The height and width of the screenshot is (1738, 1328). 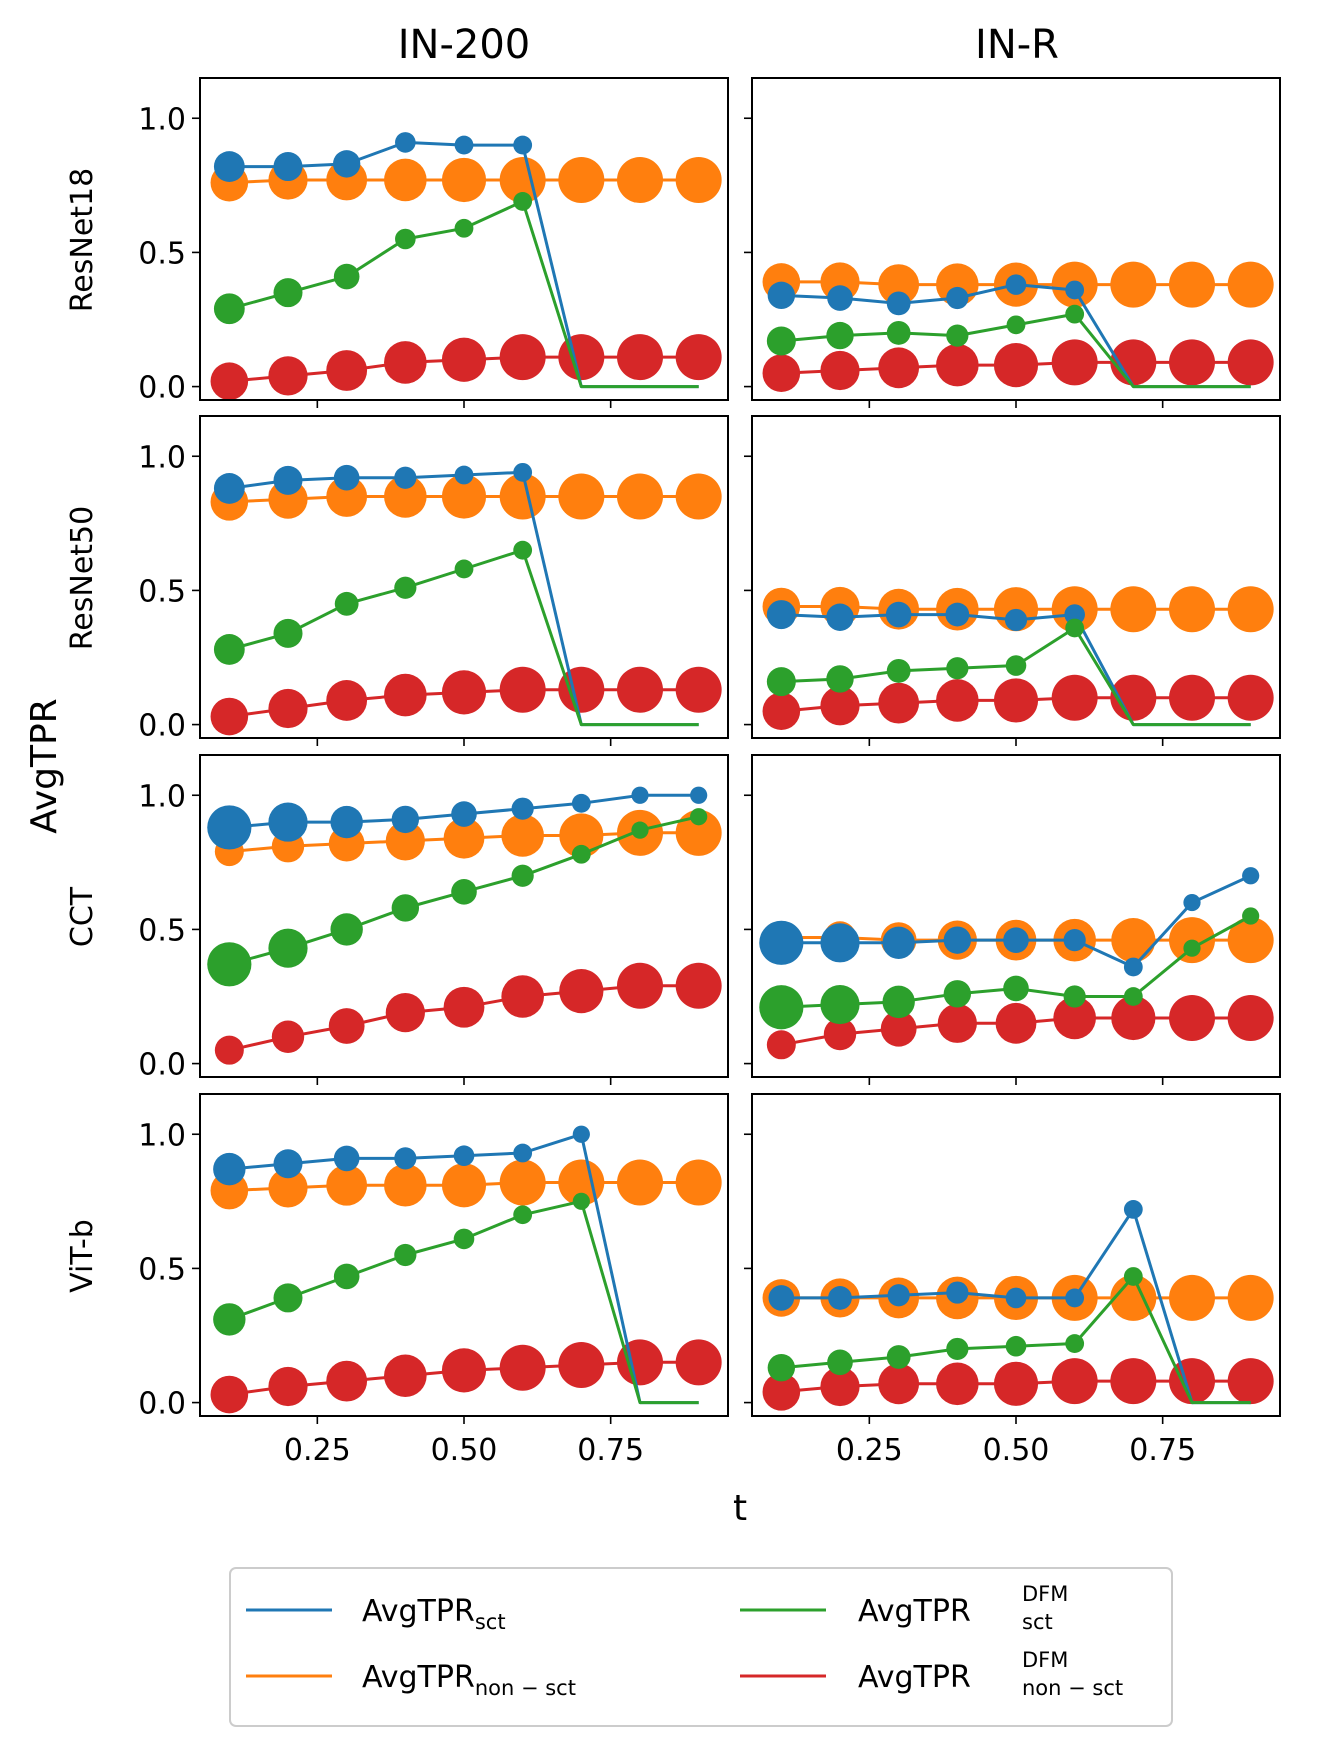 I want to click on panel-resnet18-in-200-frame, so click(x=464, y=239).